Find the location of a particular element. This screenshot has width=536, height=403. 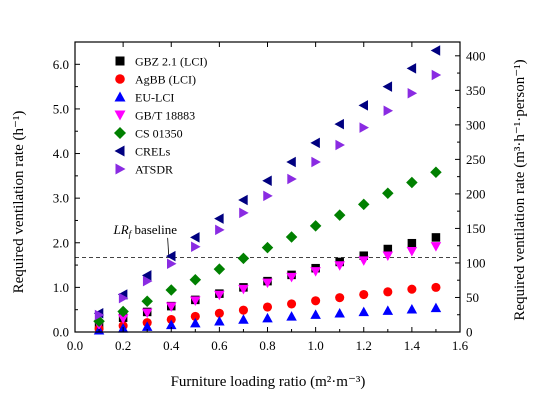

x-tick-label-3: 0.6 is located at coordinates (219, 345).